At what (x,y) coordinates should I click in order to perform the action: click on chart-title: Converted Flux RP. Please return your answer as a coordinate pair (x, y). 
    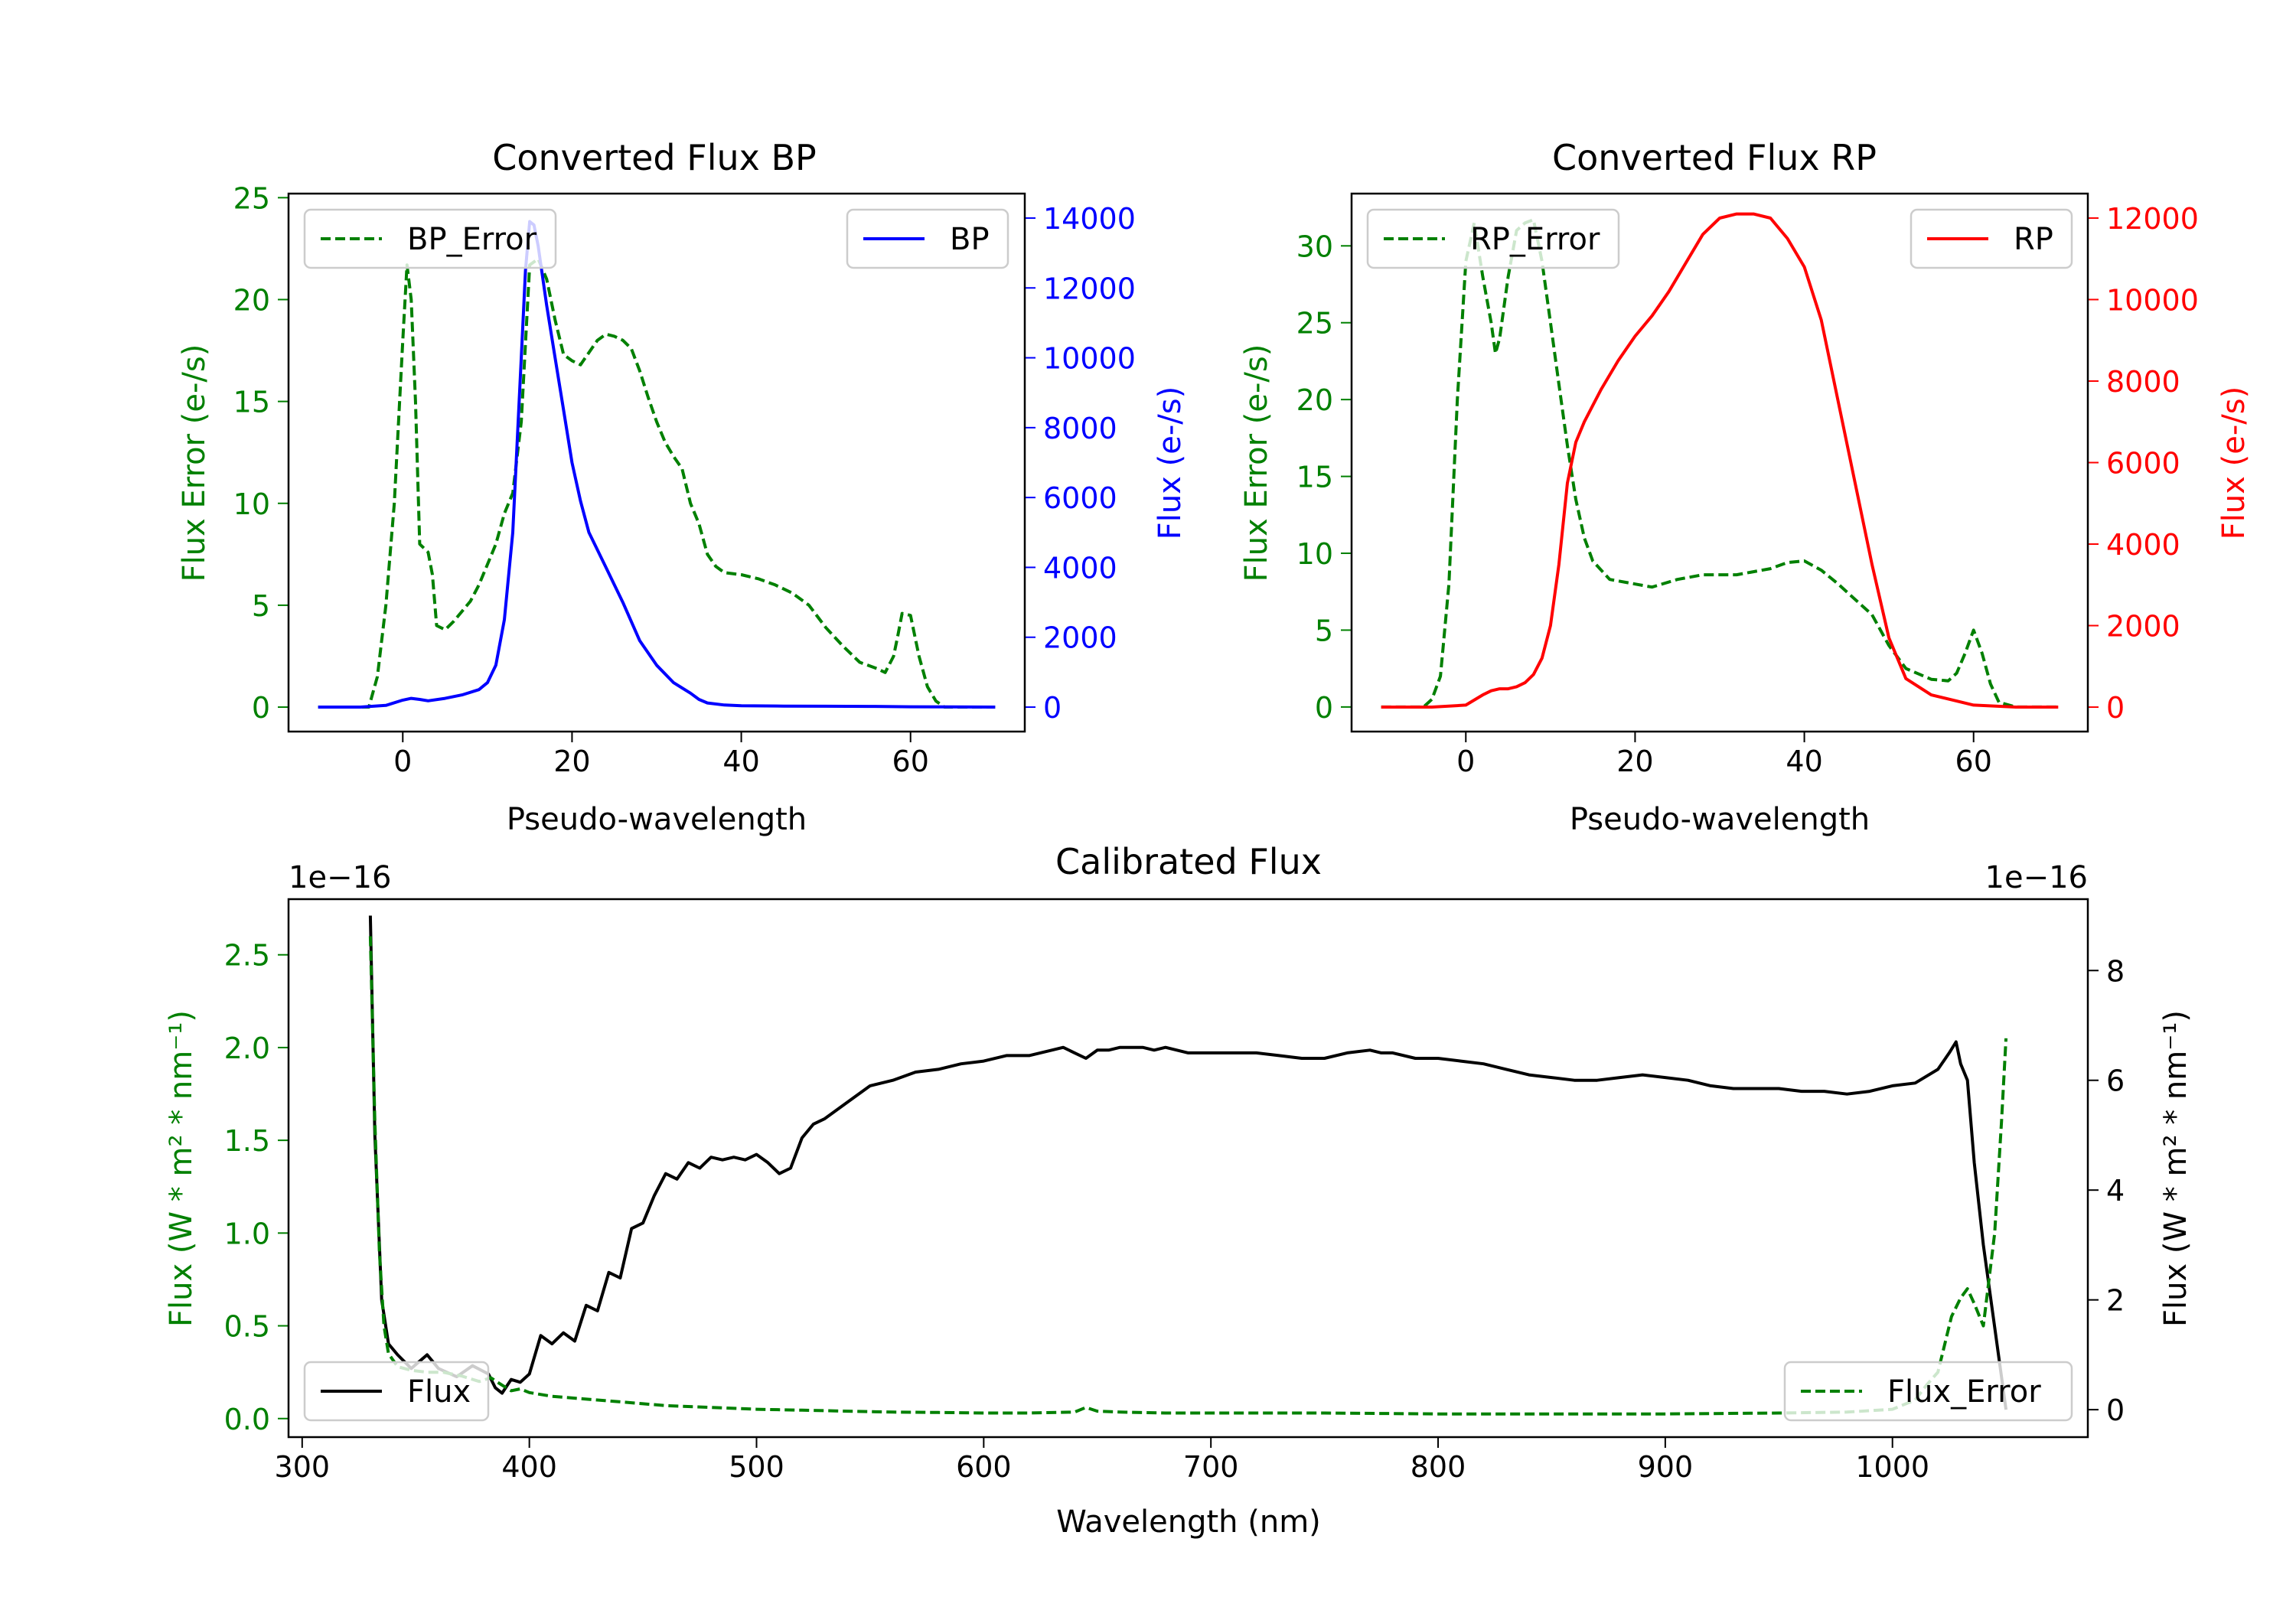
    Looking at the image, I should click on (1714, 157).